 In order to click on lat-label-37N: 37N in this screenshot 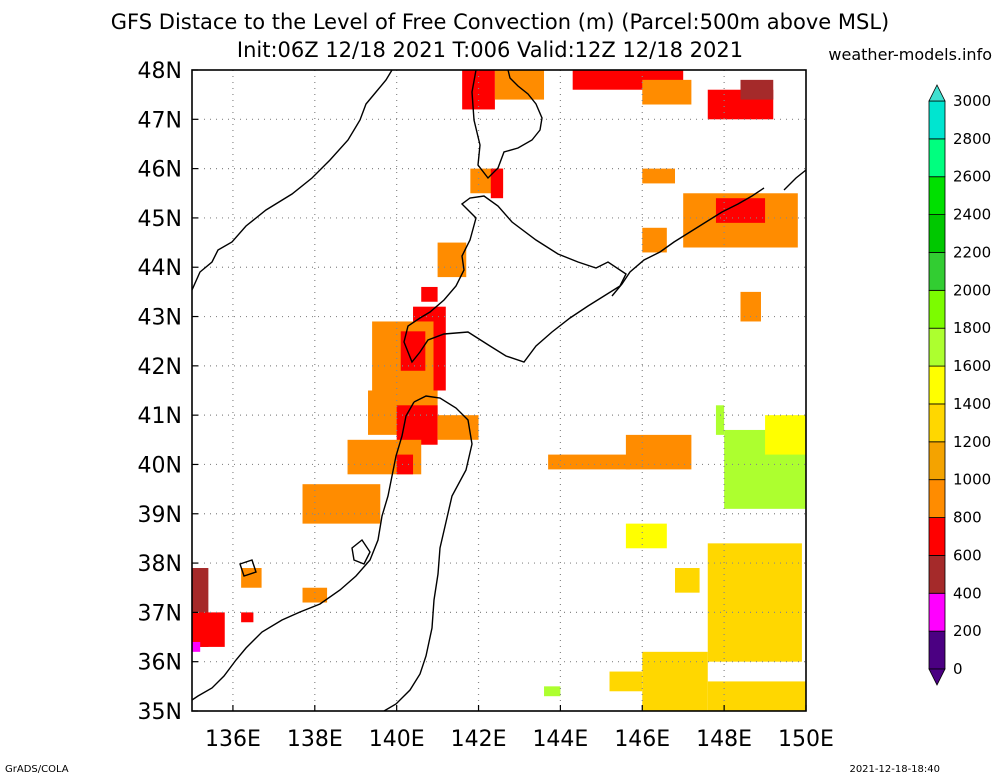, I will do `click(160, 613)`.